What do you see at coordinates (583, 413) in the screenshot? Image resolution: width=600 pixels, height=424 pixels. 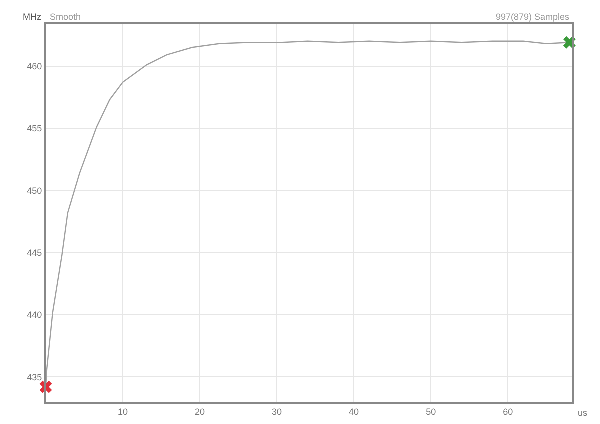 I see `x-axis-title: us` at bounding box center [583, 413].